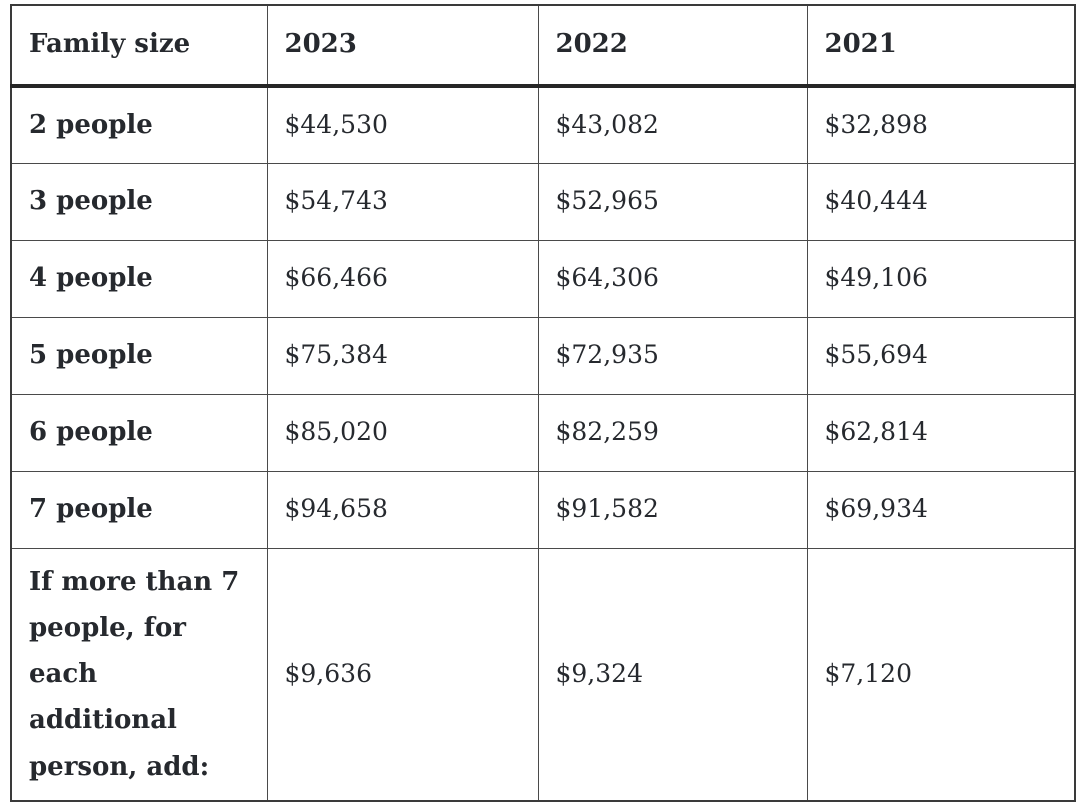 This screenshot has width=1080, height=802. What do you see at coordinates (139, 278) in the screenshot?
I see `row-label: 4 people` at bounding box center [139, 278].